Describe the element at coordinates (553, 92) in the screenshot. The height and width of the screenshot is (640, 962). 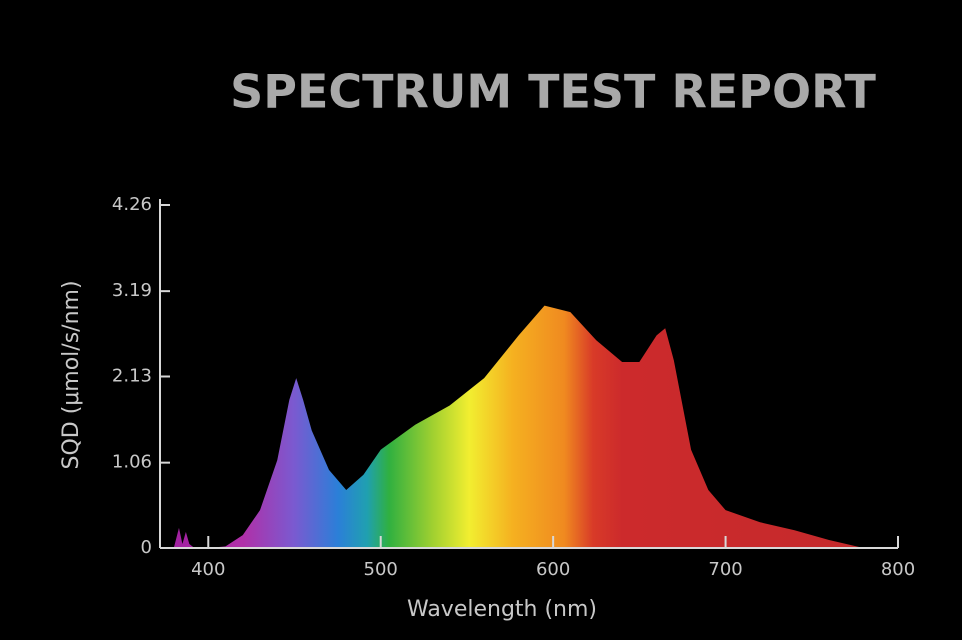
I see `chart-title: SPECTRUM TEST REPORT` at that location.